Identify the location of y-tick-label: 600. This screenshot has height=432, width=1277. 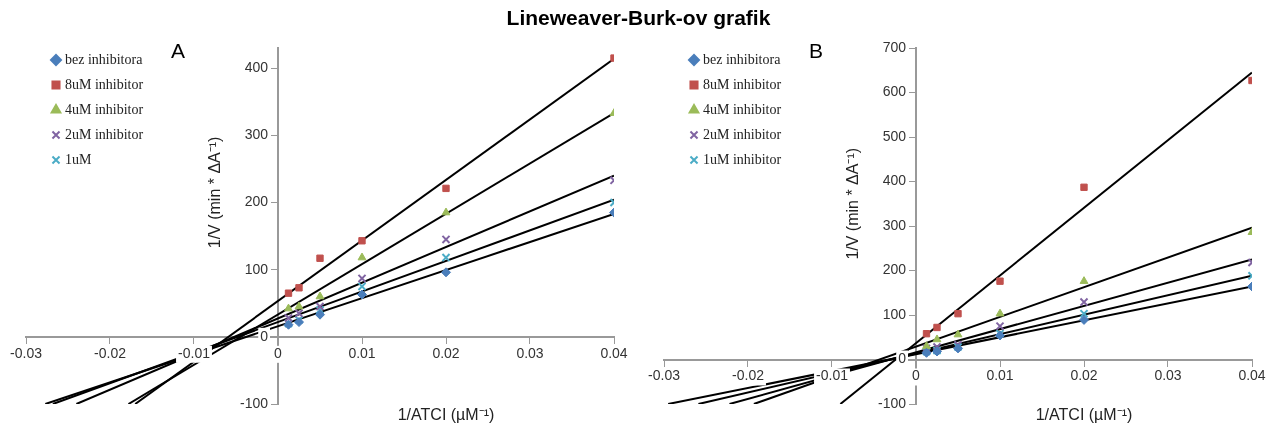
(894, 91).